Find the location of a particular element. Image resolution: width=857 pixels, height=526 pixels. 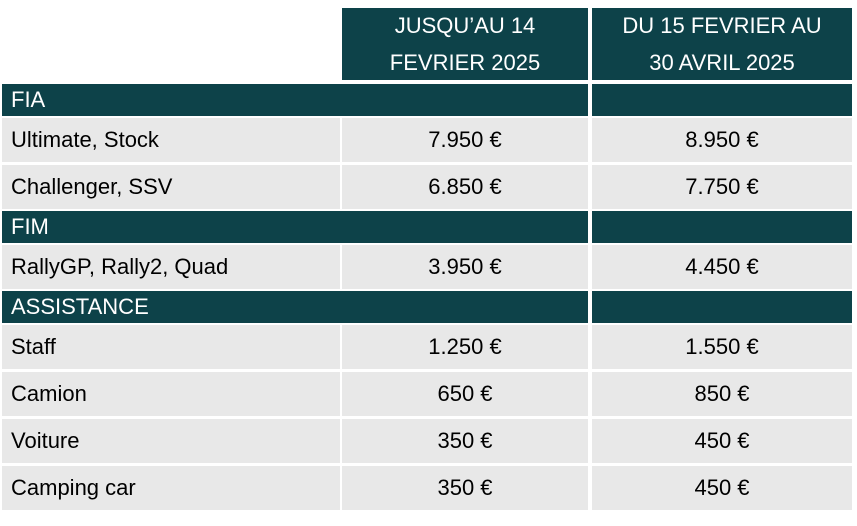

price: 3.950 € is located at coordinates (465, 267).